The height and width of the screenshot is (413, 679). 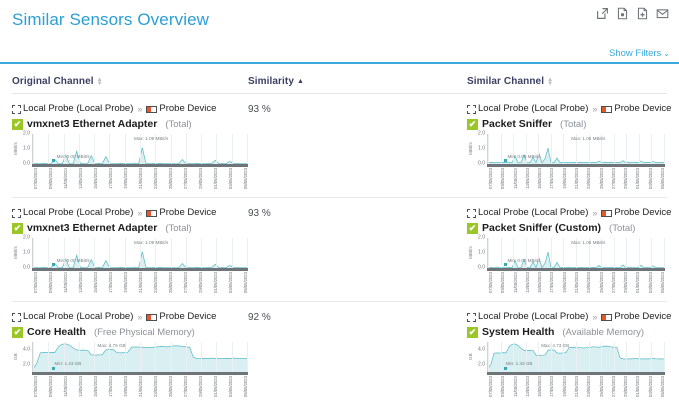 I want to click on sort-icon-original-channel: ▲ ▼, so click(x=99, y=81).